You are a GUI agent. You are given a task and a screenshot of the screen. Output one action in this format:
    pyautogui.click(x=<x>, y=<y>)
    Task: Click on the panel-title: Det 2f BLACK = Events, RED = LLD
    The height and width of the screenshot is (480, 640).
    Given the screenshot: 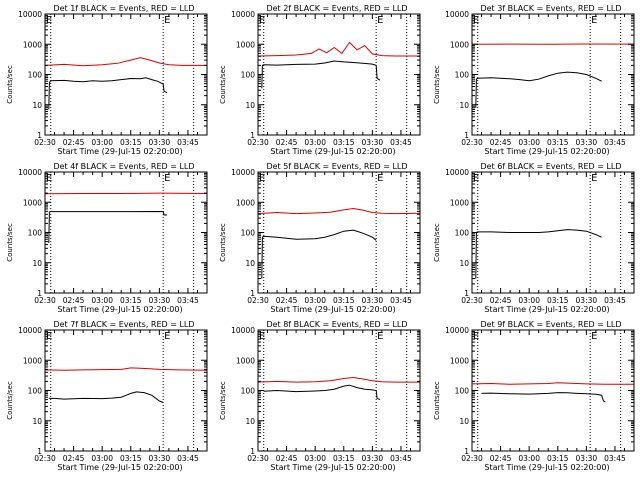 What is the action you would take?
    pyautogui.click(x=336, y=8)
    